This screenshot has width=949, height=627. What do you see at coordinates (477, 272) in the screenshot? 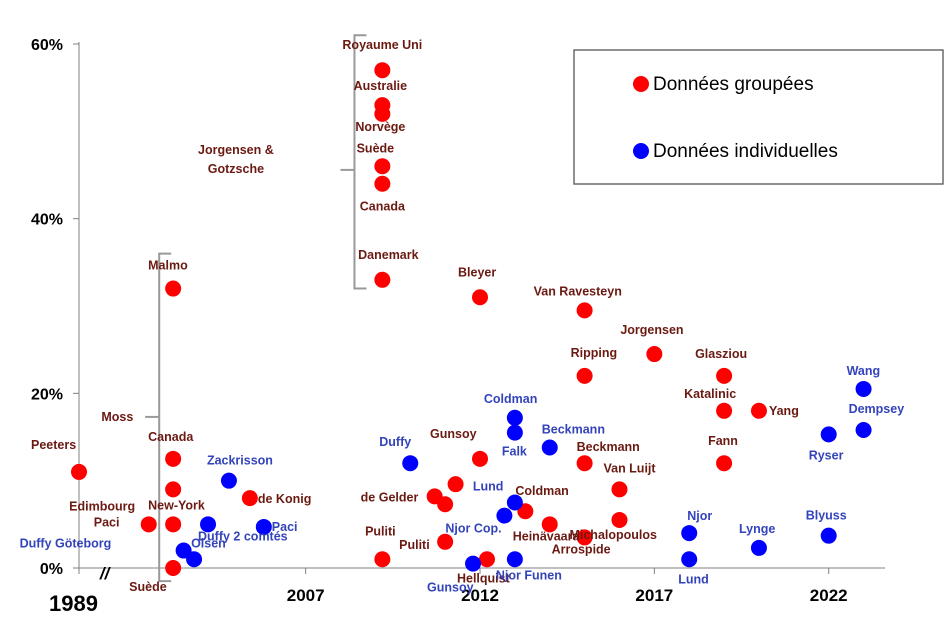
I see `red-point-label: Bleyer` at bounding box center [477, 272].